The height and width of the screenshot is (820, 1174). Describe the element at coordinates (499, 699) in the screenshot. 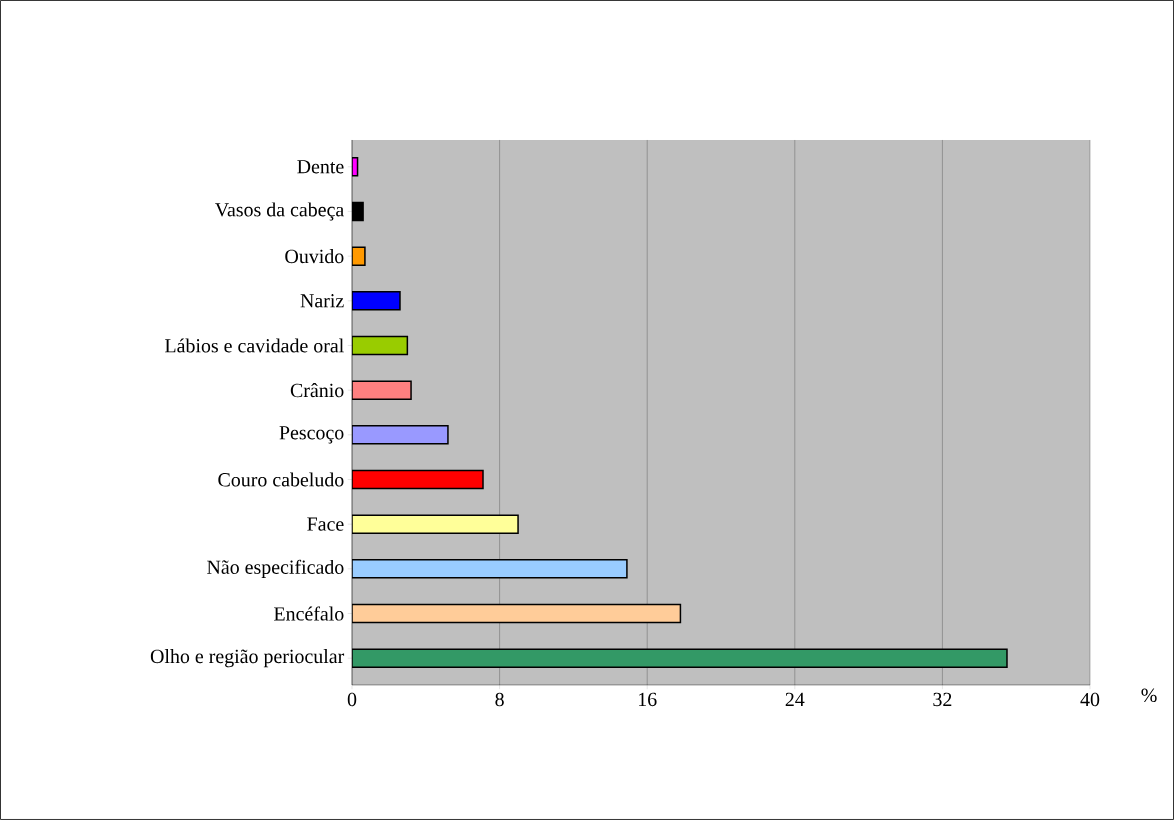

I see `x-tick-label: 8` at that location.